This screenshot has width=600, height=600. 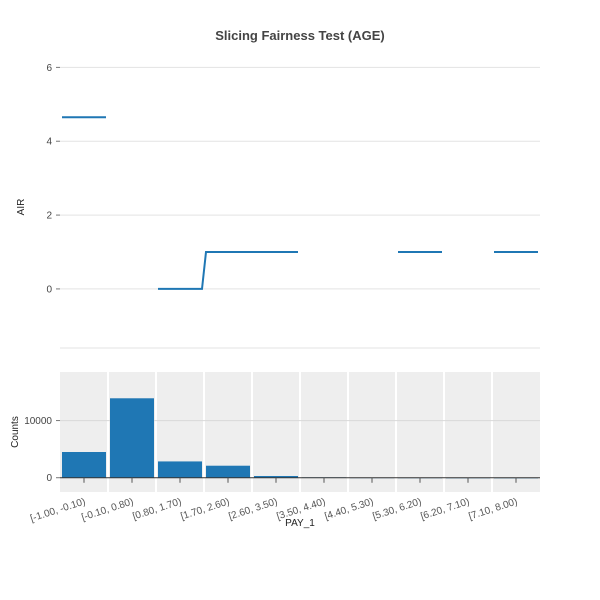 I want to click on air-y-axis-label: AIR, so click(x=21, y=207).